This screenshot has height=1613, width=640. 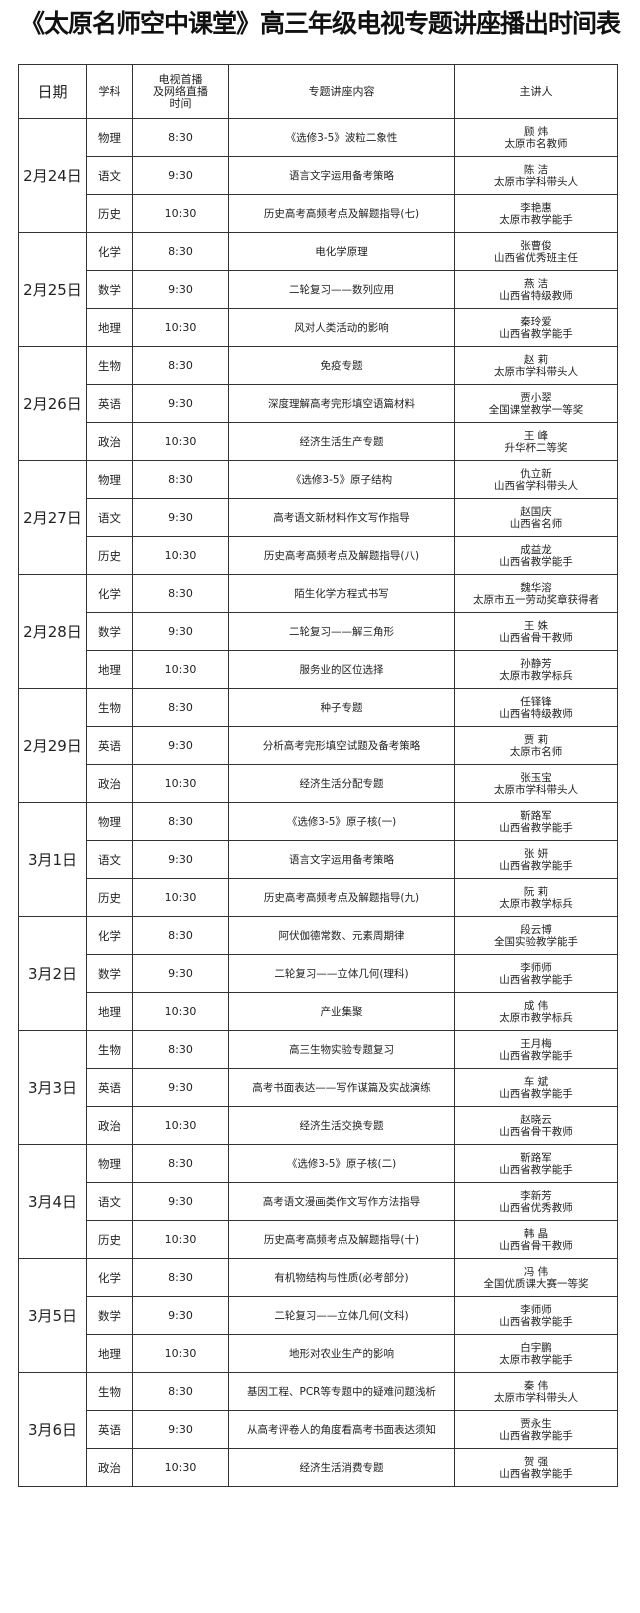 I want to click on presenter-name: 车 斌, so click(x=536, y=1081).